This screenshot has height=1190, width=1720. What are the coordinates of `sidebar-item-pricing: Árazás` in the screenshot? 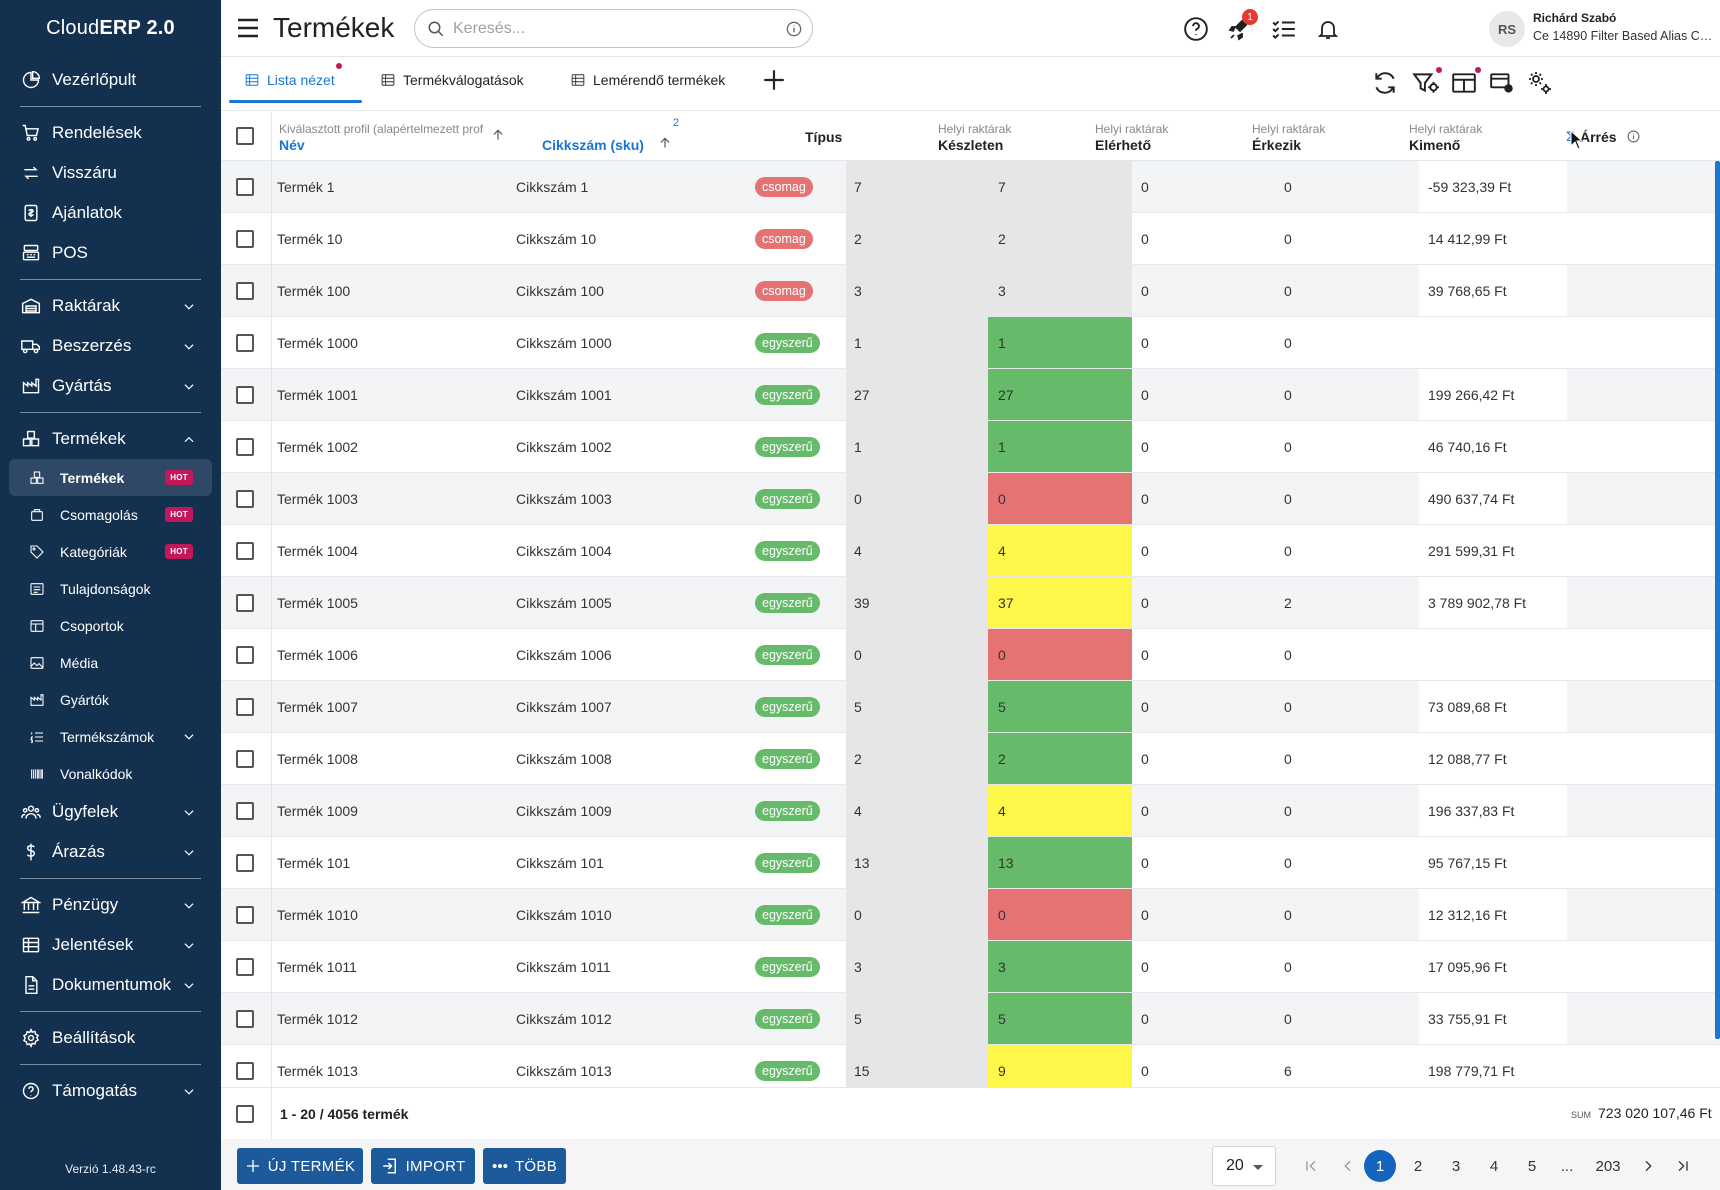 It's located at (110, 852).